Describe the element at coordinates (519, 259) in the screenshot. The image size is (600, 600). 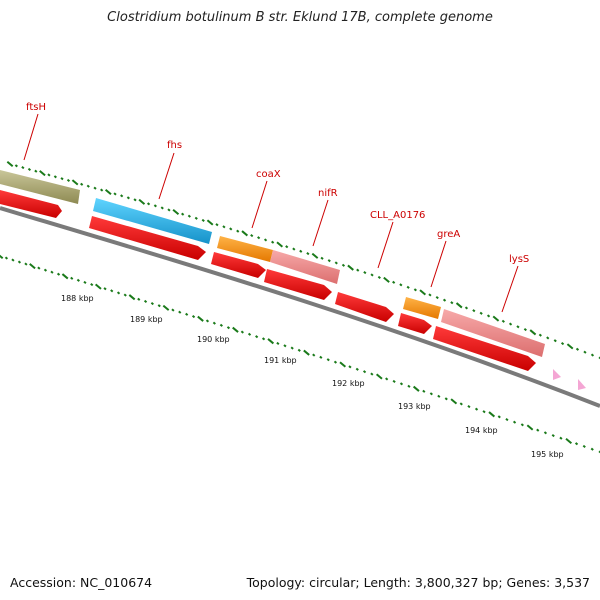
I see `gene-label-lysS: lysS` at that location.